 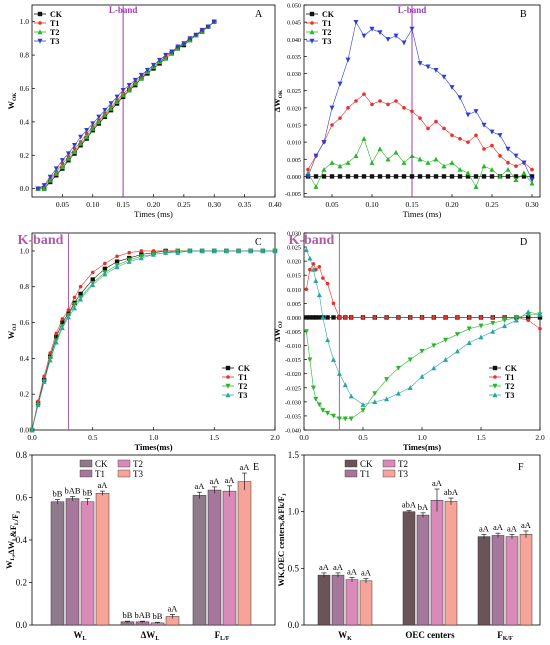 I want to click on significance-label: bB, so click(x=58, y=494).